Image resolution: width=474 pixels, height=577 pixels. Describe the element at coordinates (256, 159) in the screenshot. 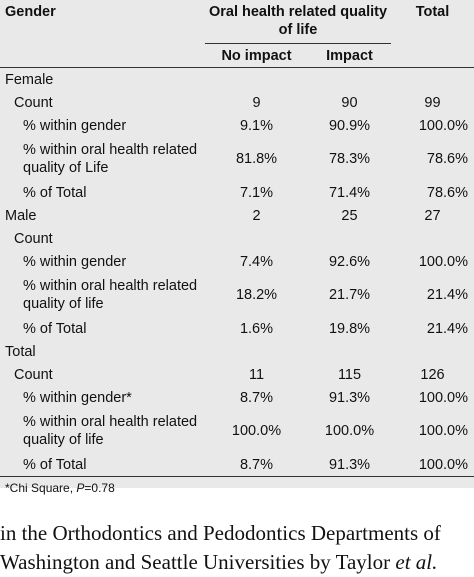

I see `cell-no-impact: 81.8%` at that location.